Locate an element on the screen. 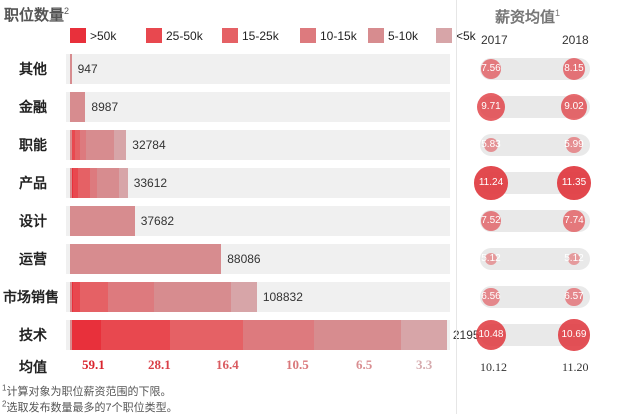 The image size is (640, 415). salary-dot: 11.35 is located at coordinates (574, 183).